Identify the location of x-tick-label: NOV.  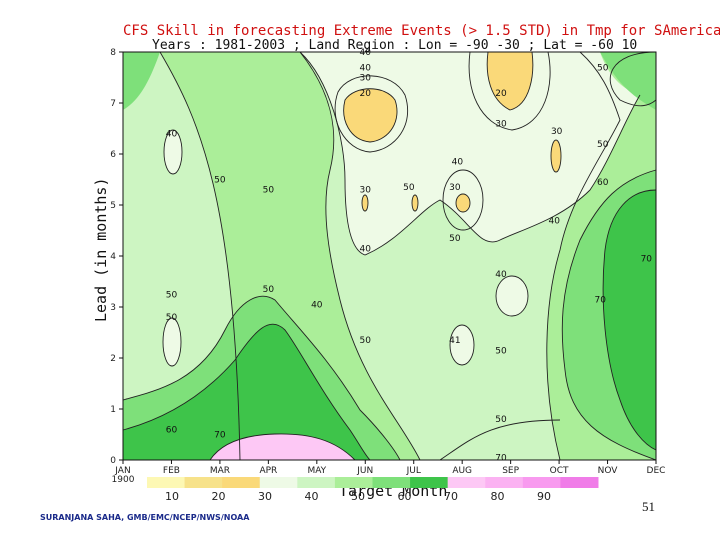
(608, 471).